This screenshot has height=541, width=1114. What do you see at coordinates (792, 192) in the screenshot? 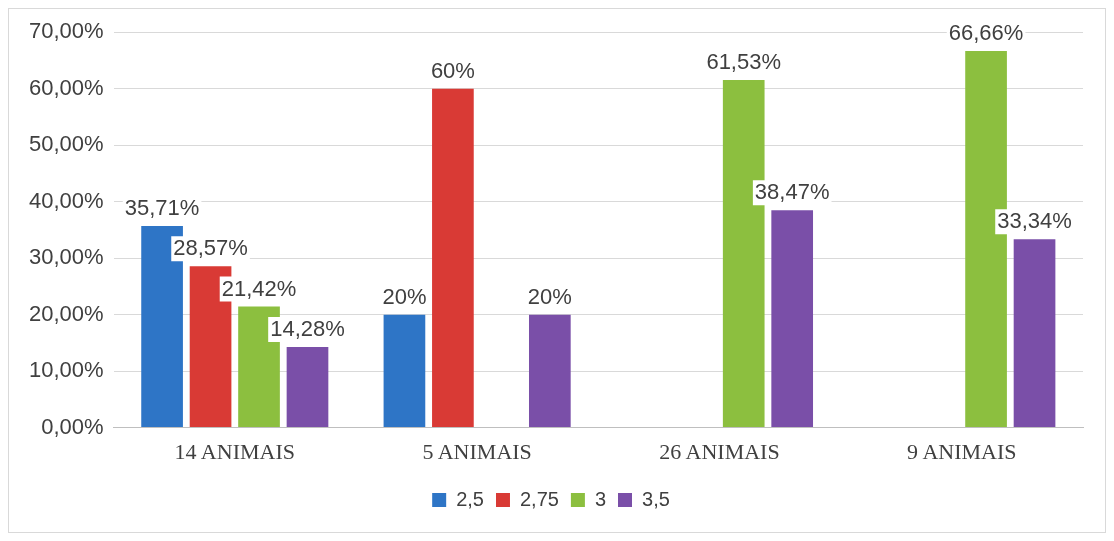
I see `data-label: 38,47%` at bounding box center [792, 192].